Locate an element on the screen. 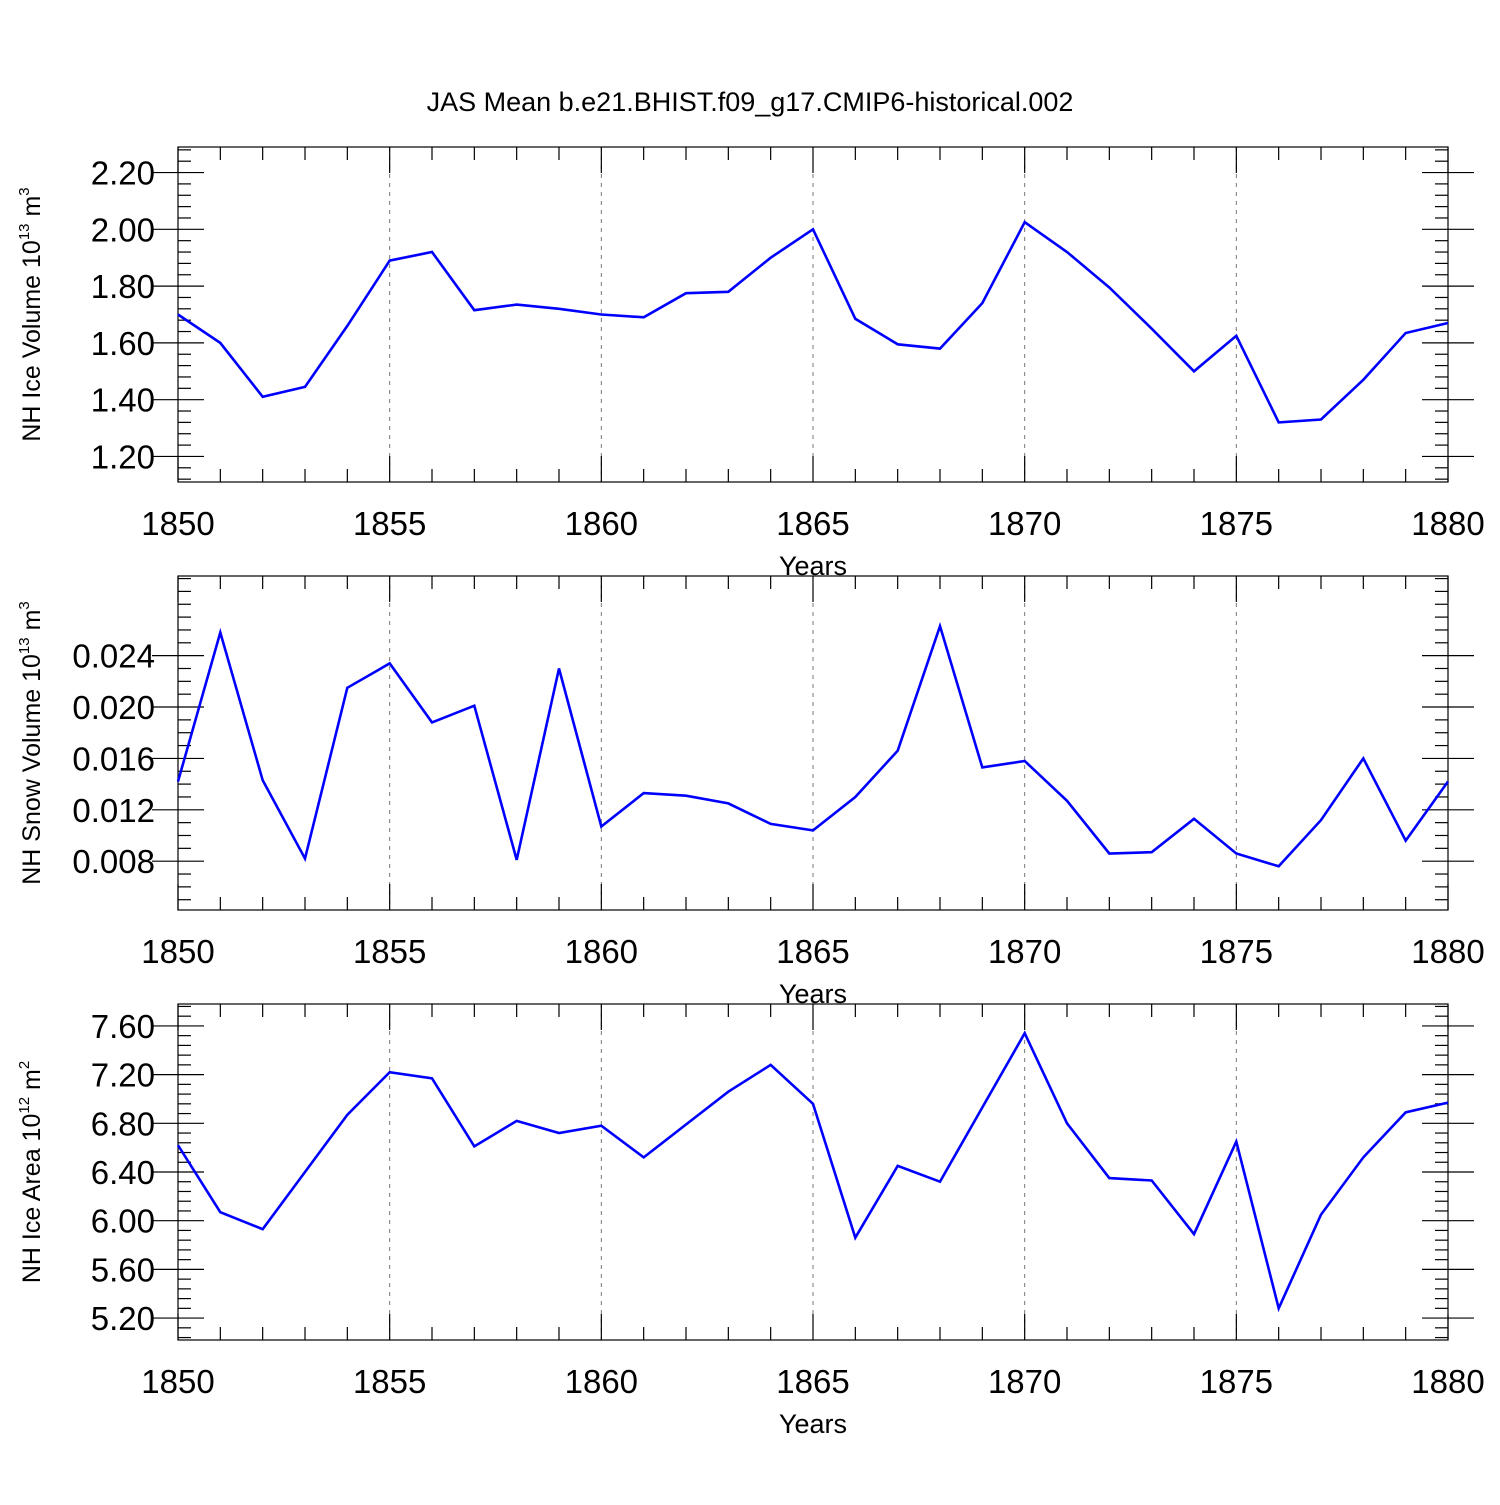 Image resolution: width=1500 pixels, height=1505 pixels. y-tick-label: 0.008 is located at coordinates (113, 861).